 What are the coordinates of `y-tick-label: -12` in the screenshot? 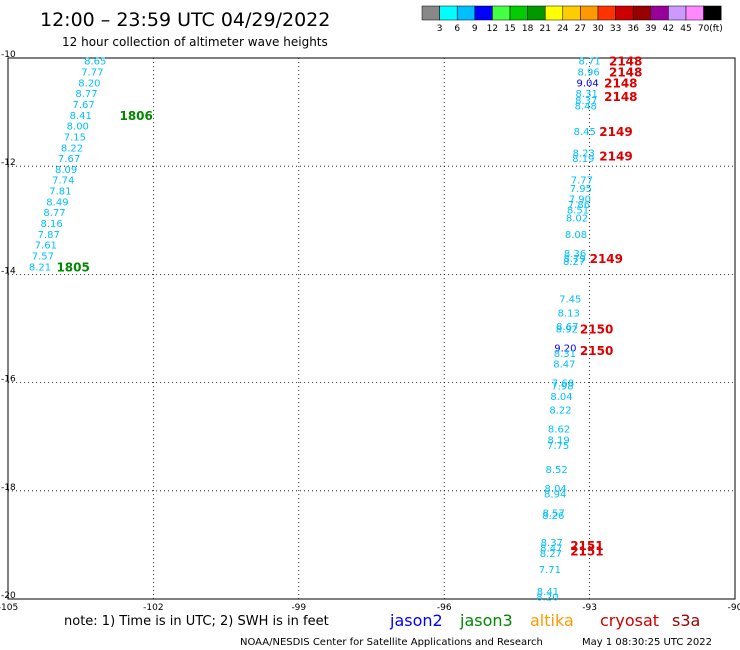 It's located at (8, 163).